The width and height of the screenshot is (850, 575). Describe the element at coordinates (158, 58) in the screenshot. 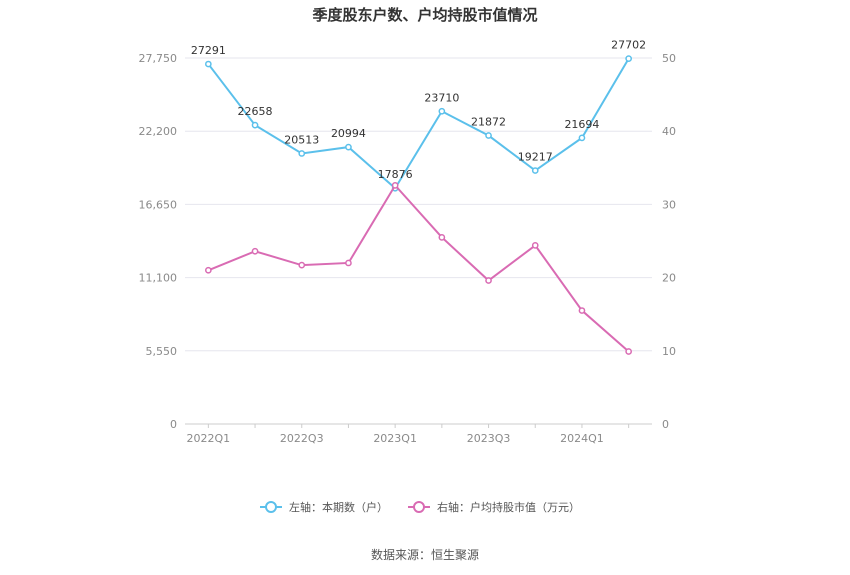

I see `left-tick-label: 27,750` at that location.